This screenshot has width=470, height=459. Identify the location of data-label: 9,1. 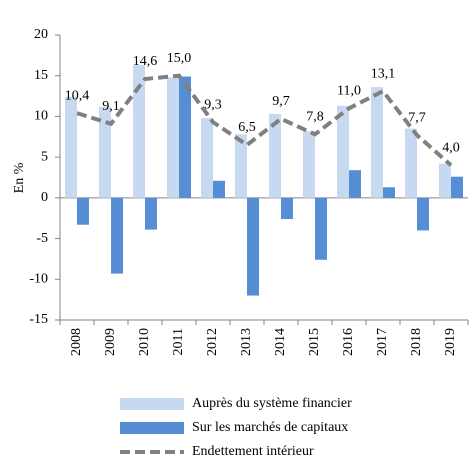
(111, 106).